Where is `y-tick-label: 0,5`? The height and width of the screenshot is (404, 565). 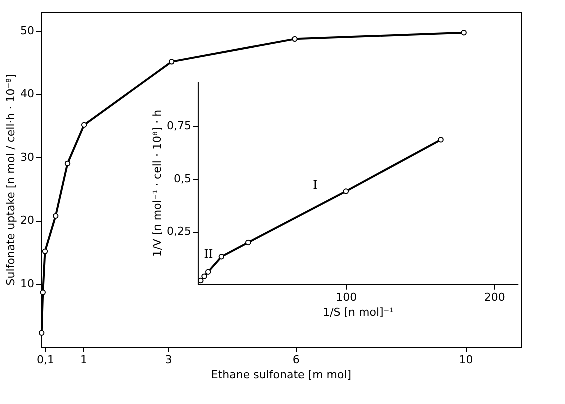
y-tick-label: 0,5 is located at coordinates (183, 179).